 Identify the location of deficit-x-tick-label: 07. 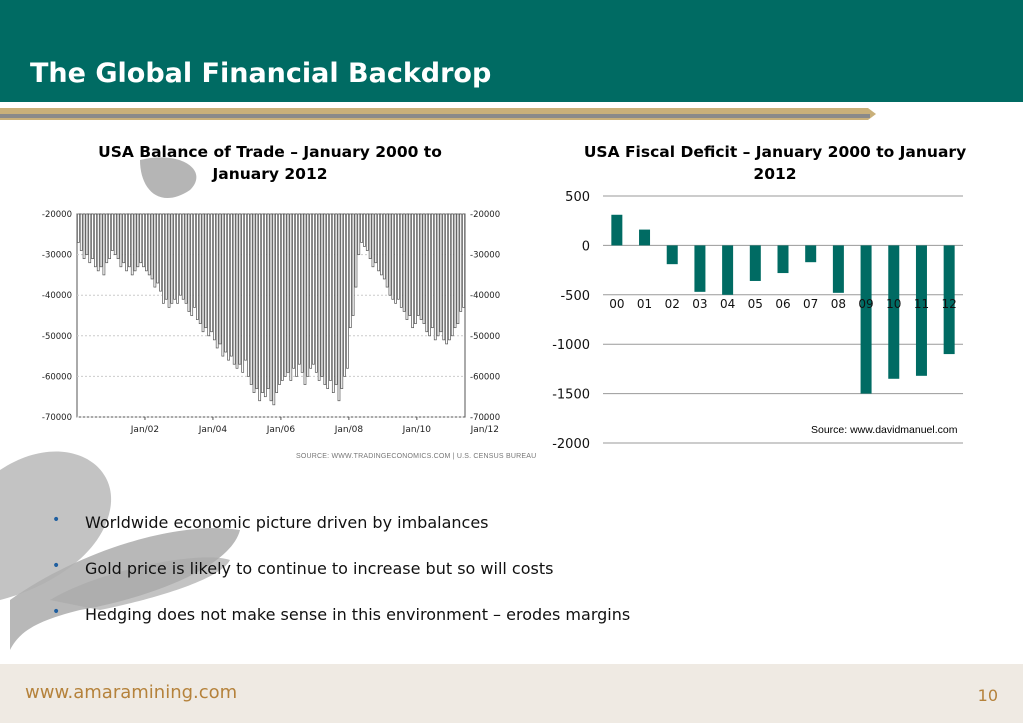
(810, 304).